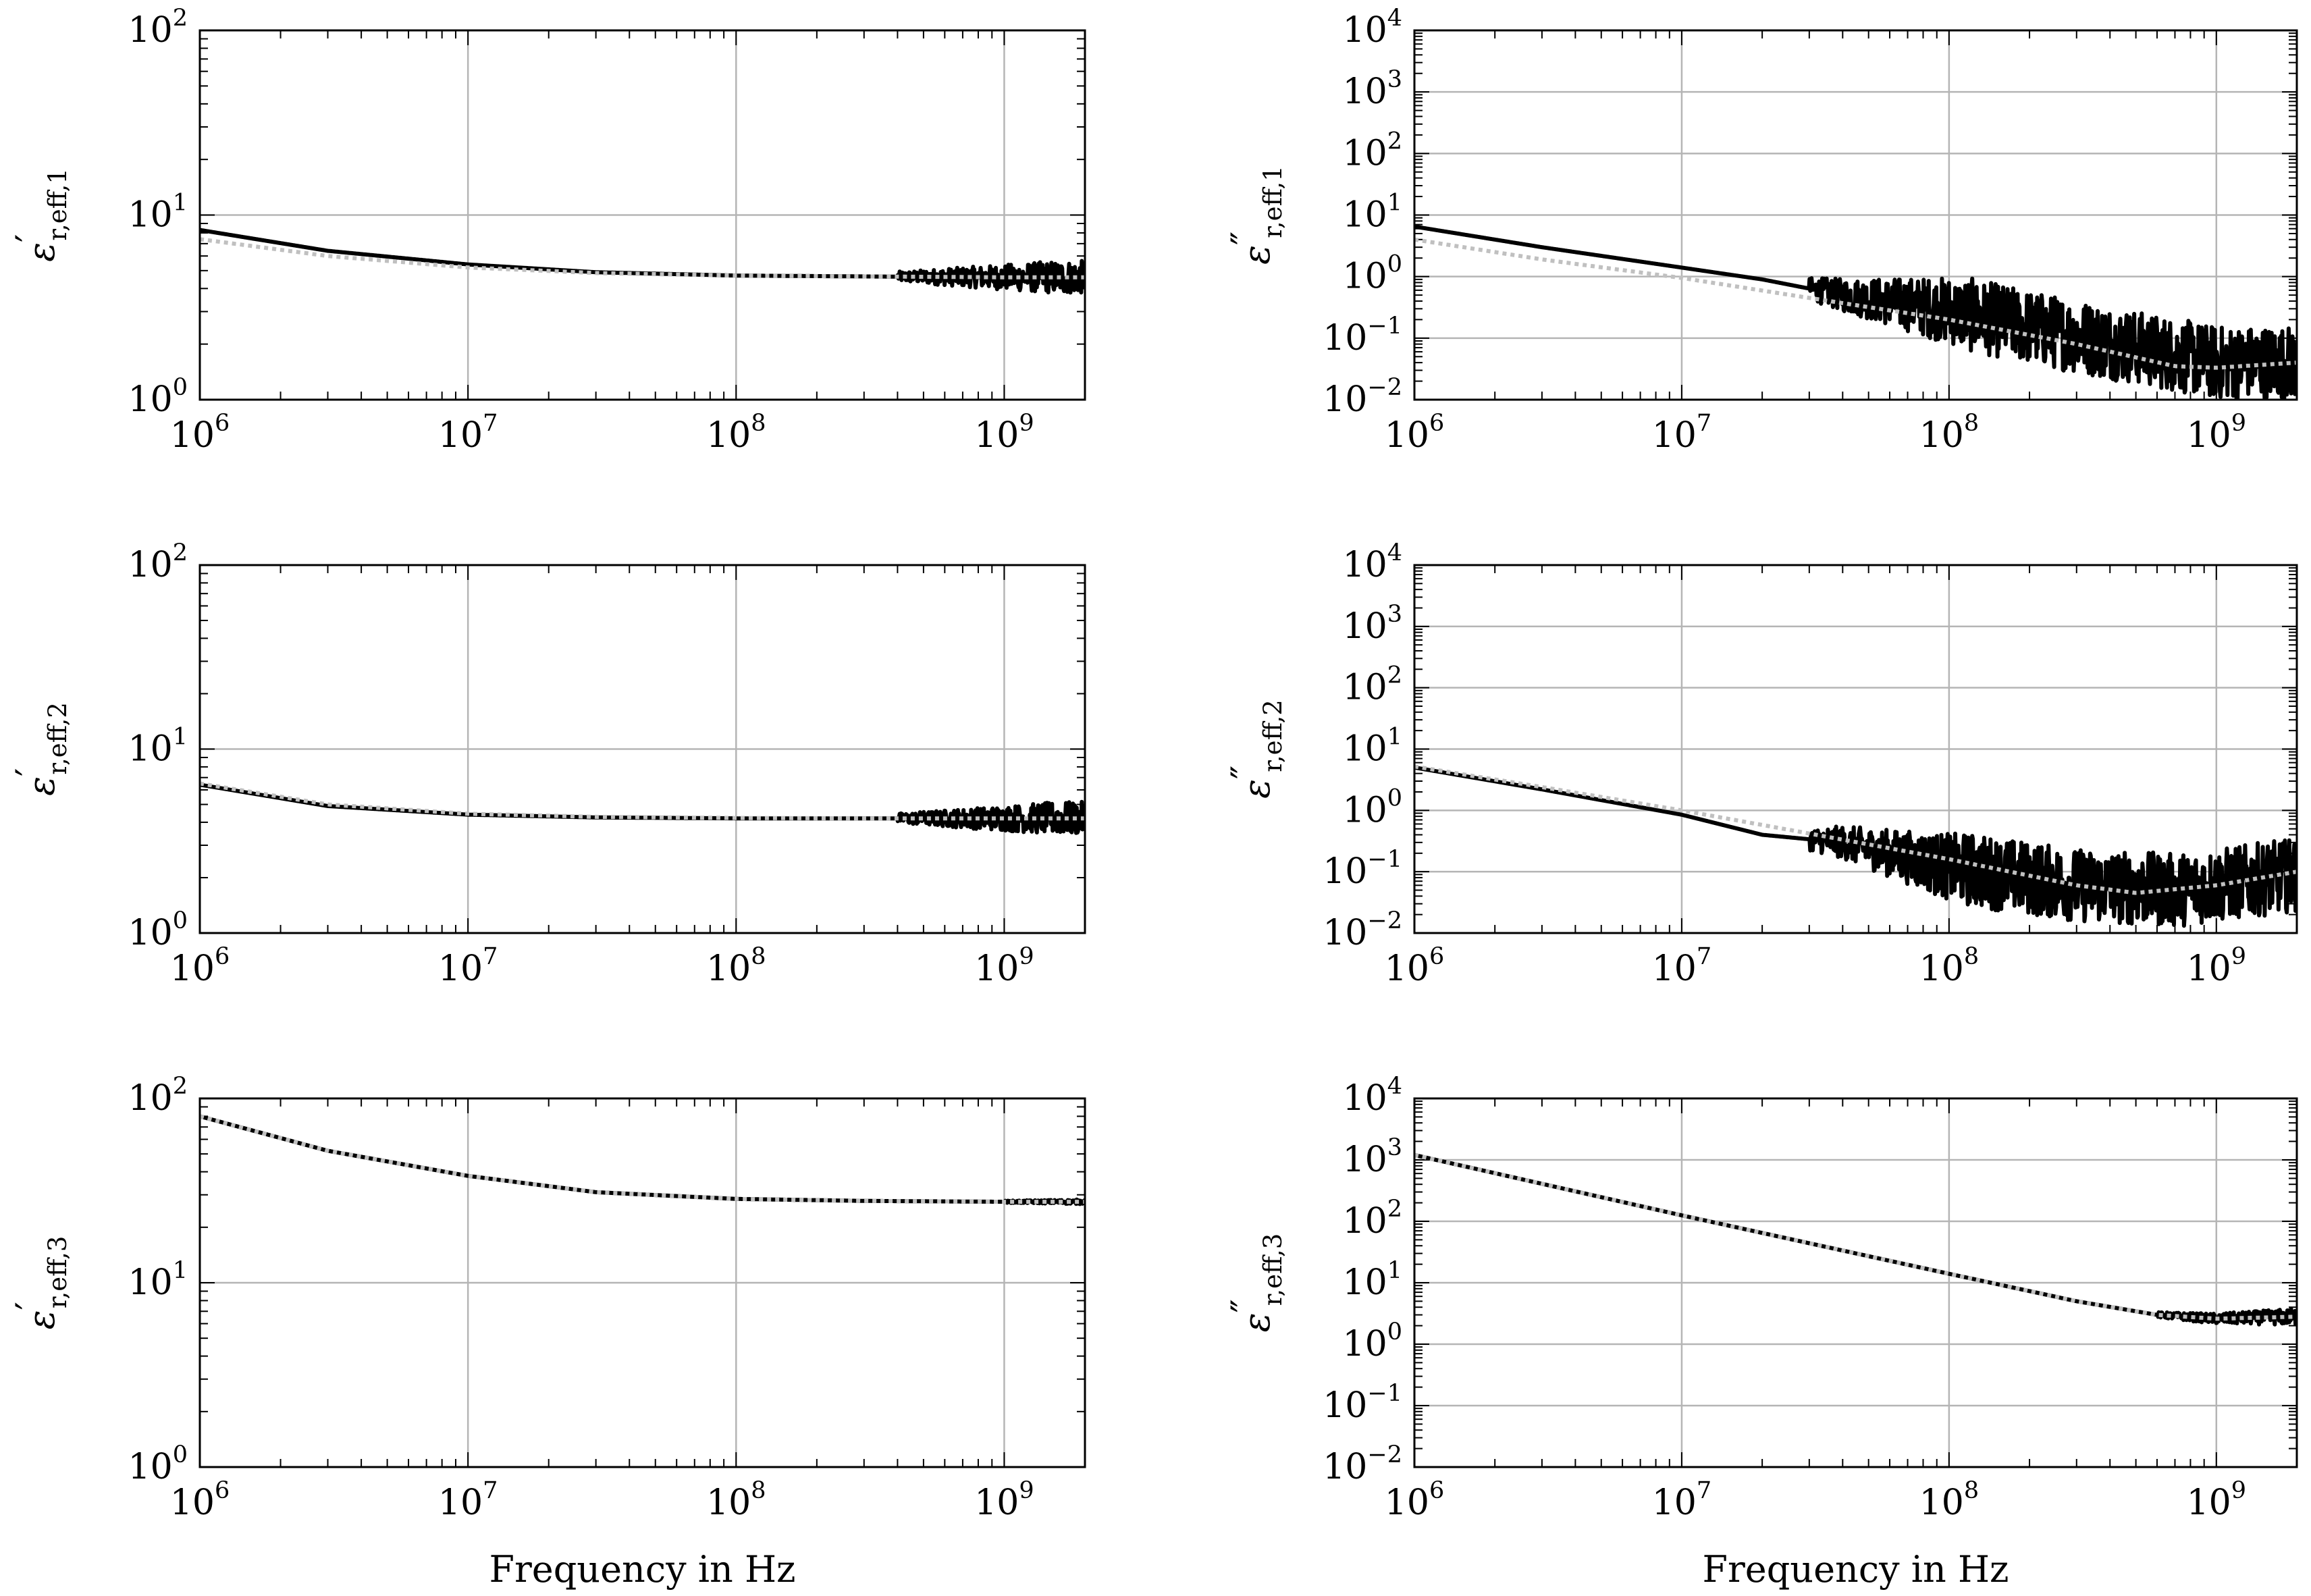 The width and height of the screenshot is (2311, 1596). I want to click on y-axis-label: ε′r,eff,1, so click(40, 215).